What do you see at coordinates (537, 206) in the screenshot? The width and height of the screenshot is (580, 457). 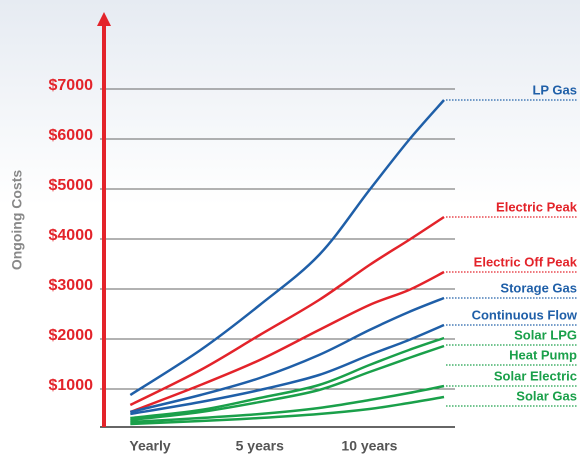 I see `series-label: Electric Peak` at bounding box center [537, 206].